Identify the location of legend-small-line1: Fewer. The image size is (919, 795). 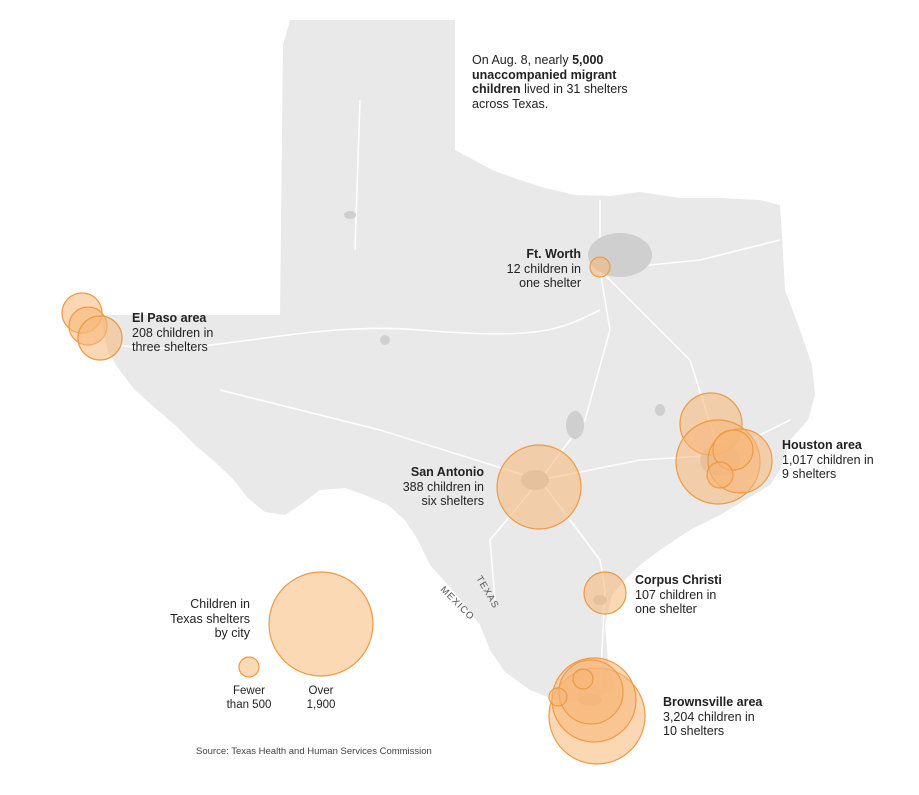
(249, 691).